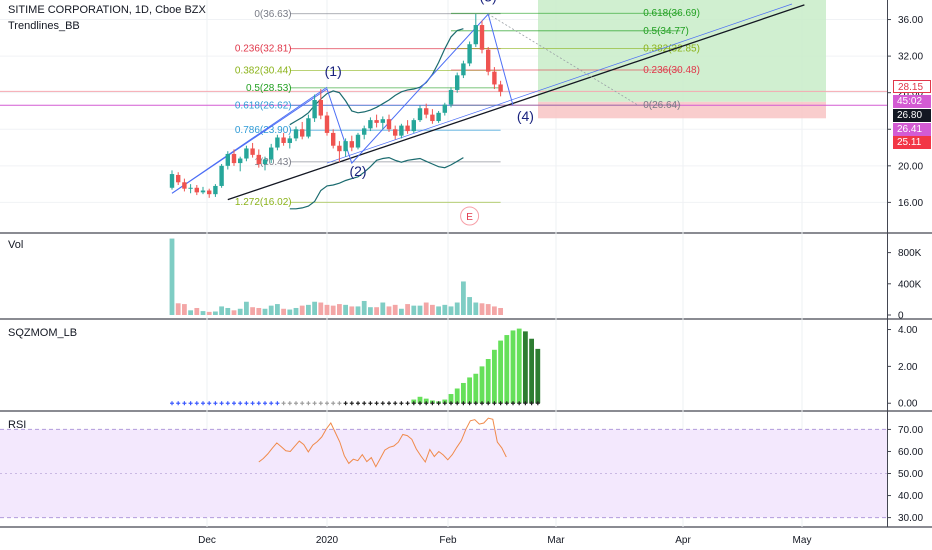 This screenshot has height=550, width=932. Describe the element at coordinates (272, 14) in the screenshot. I see `fib-retracement-label: 0(36.63)` at that location.